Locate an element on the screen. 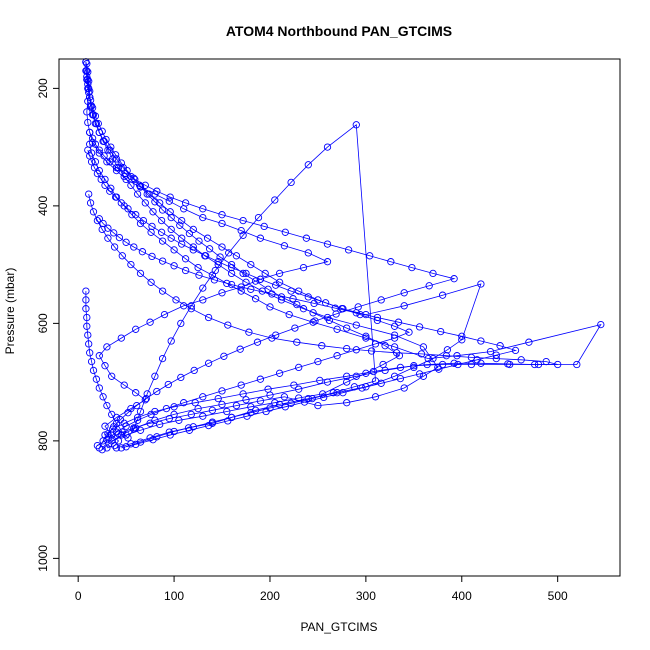 This screenshot has width=650, height=650. x-axis: 0 100 200 300 400 500 is located at coordinates (321, 589).